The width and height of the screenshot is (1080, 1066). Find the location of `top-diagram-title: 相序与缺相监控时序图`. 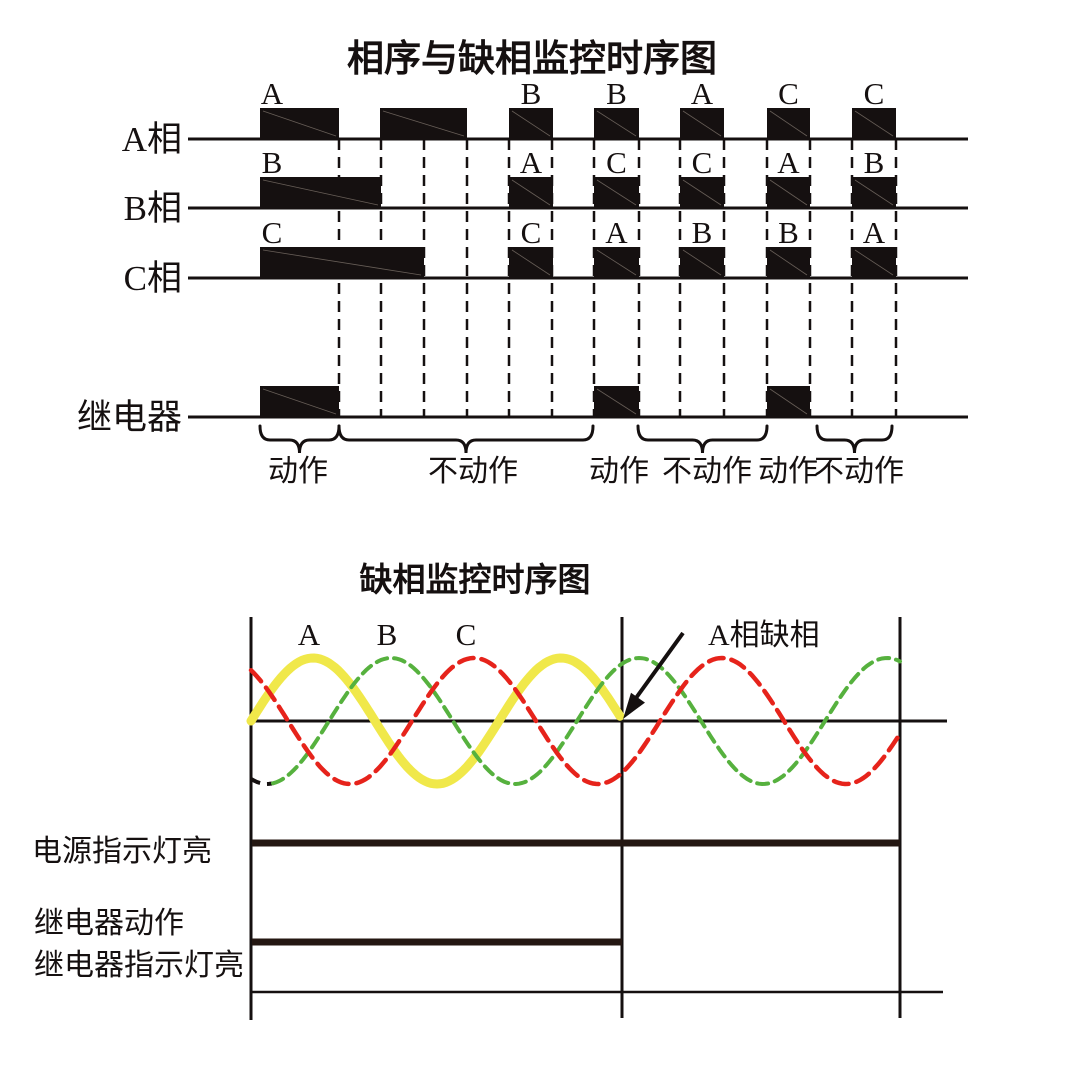

top-diagram-title: 相序与缺相监控时序图 is located at coordinates (532, 59).